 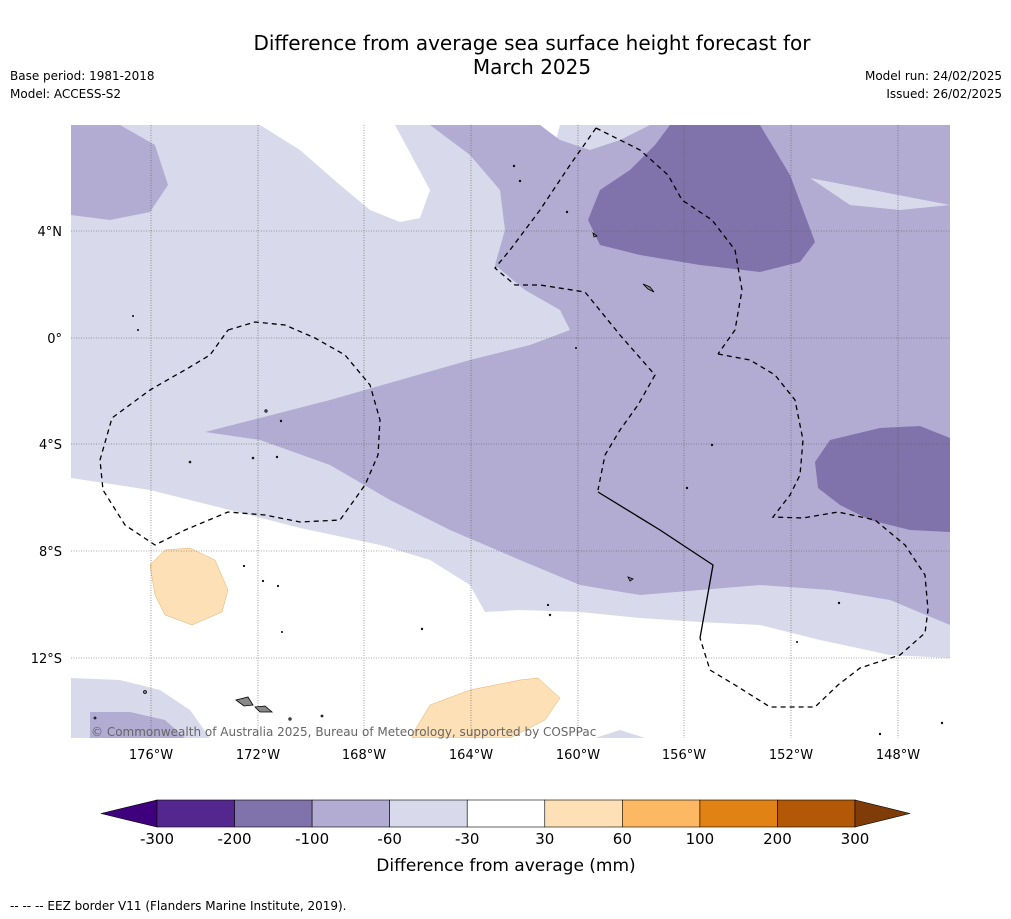 What do you see at coordinates (50, 232) in the screenshot?
I see `lat-label-4n: 4°N` at bounding box center [50, 232].